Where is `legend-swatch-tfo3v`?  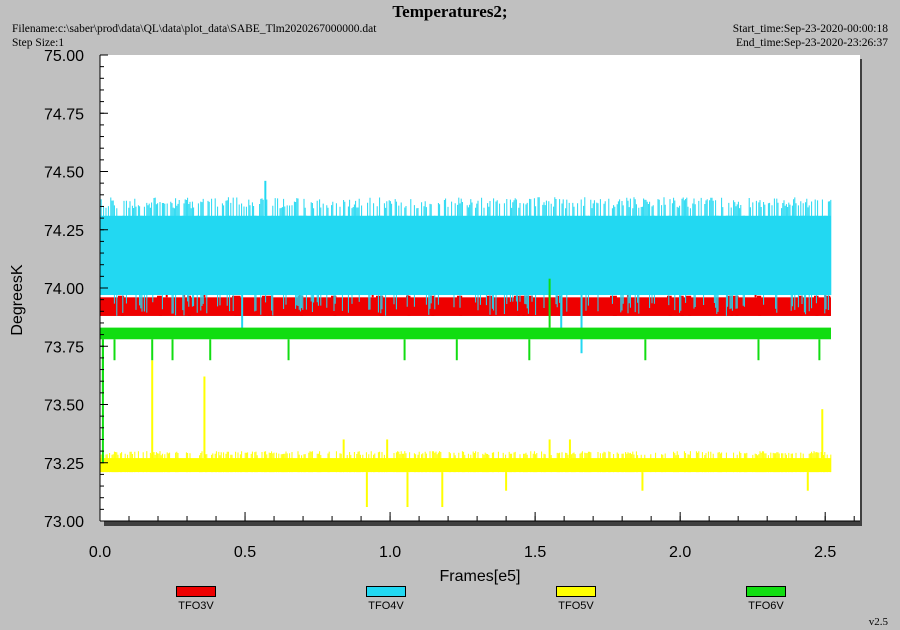 legend-swatch-tfo3v is located at coordinates (196, 591).